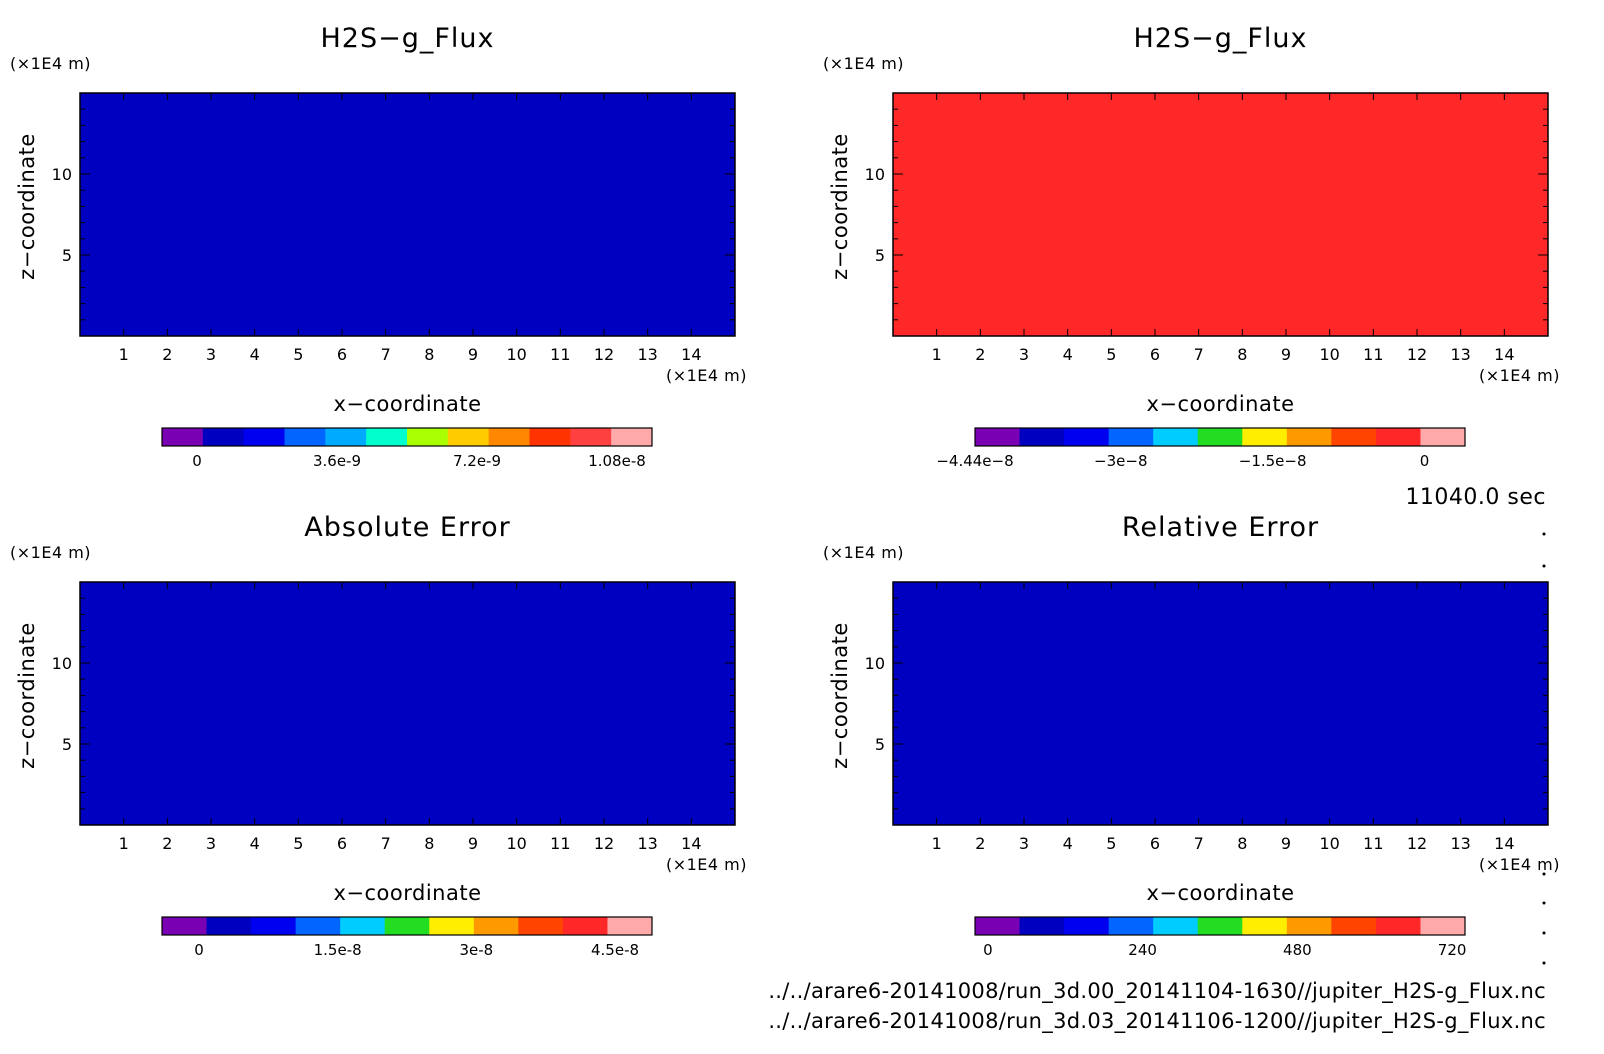 The height and width of the screenshot is (1054, 1604). I want to click on chart-title: Relative Error, so click(1220, 527).